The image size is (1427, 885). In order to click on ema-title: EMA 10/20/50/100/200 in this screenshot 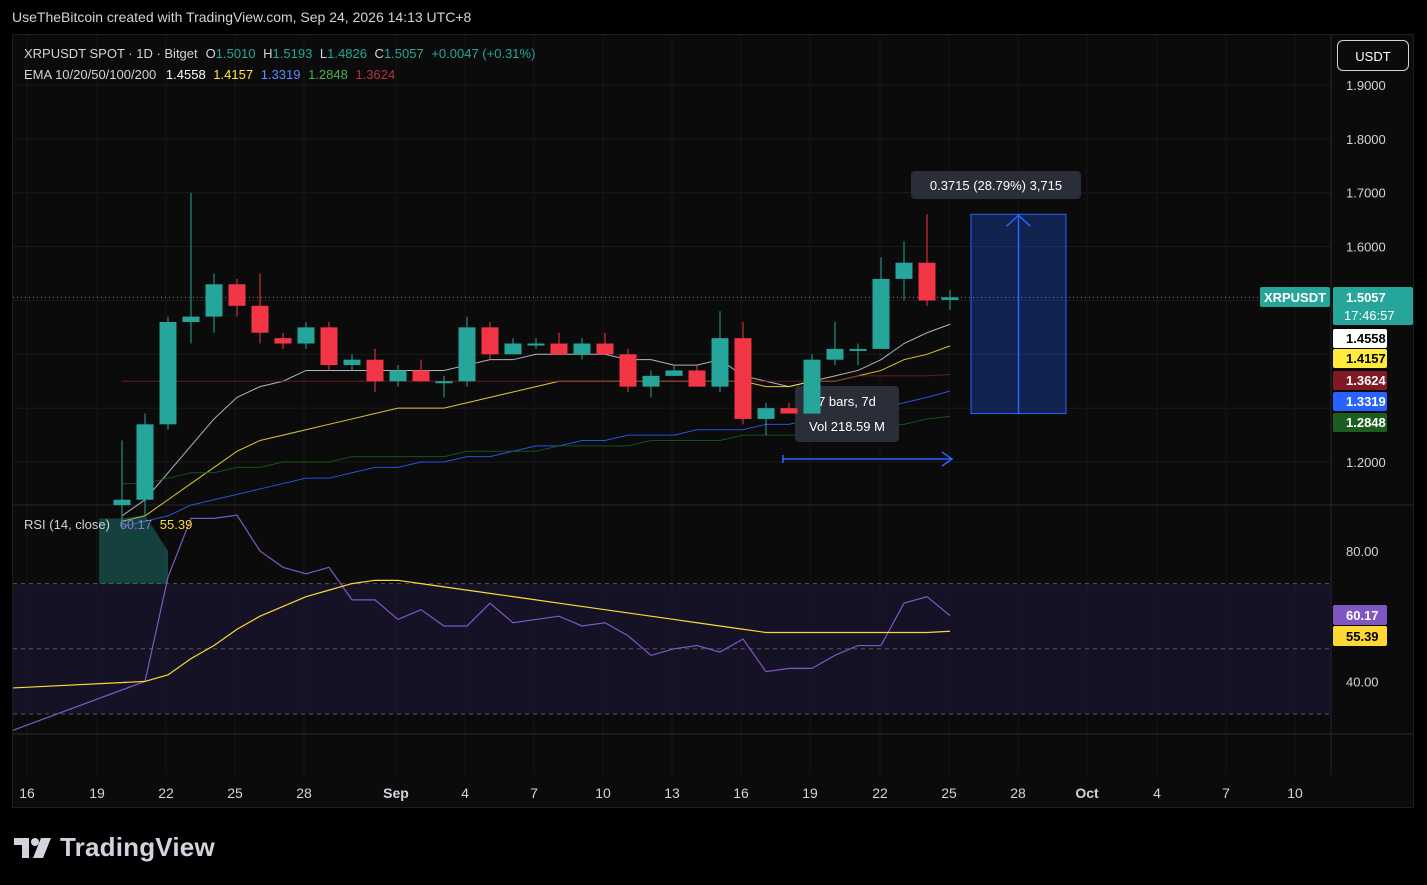, I will do `click(90, 74)`.